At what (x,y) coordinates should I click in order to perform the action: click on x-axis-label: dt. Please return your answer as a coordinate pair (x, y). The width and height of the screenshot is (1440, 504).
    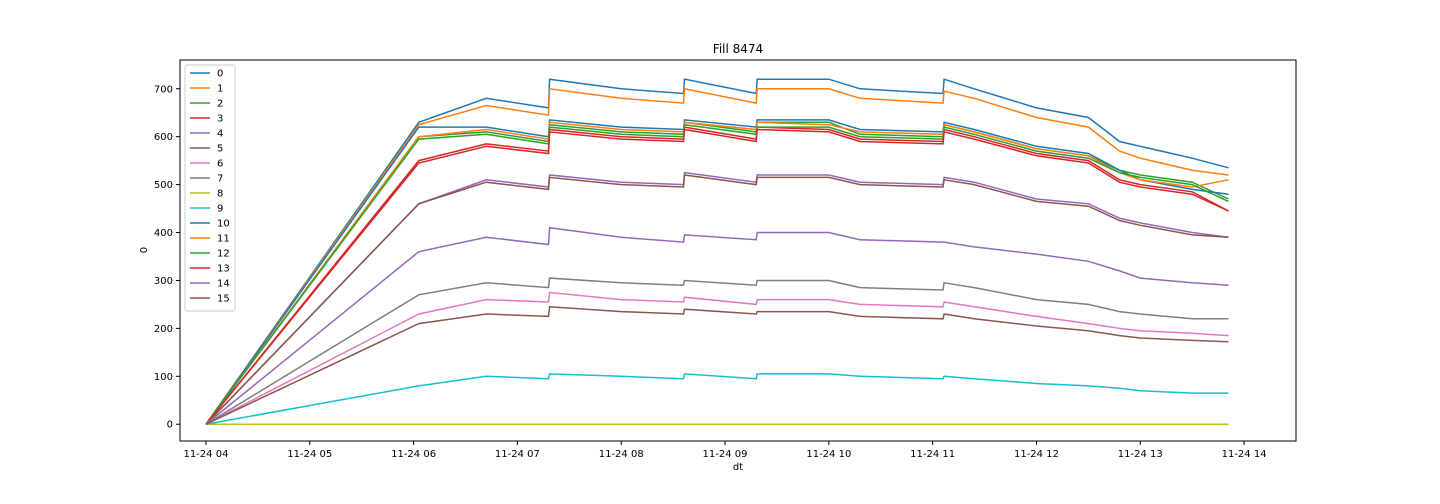
    Looking at the image, I should click on (738, 467).